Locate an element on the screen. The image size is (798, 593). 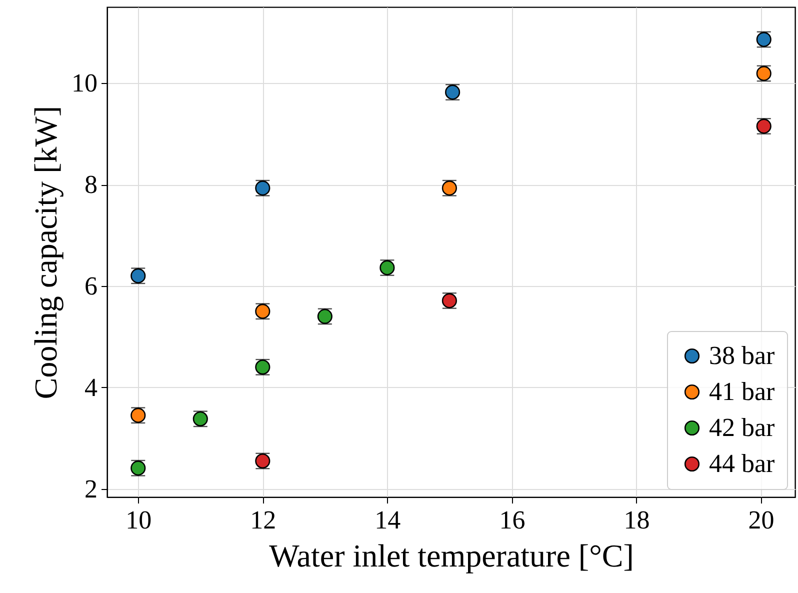
x-tick-label: 16 is located at coordinates (512, 520).